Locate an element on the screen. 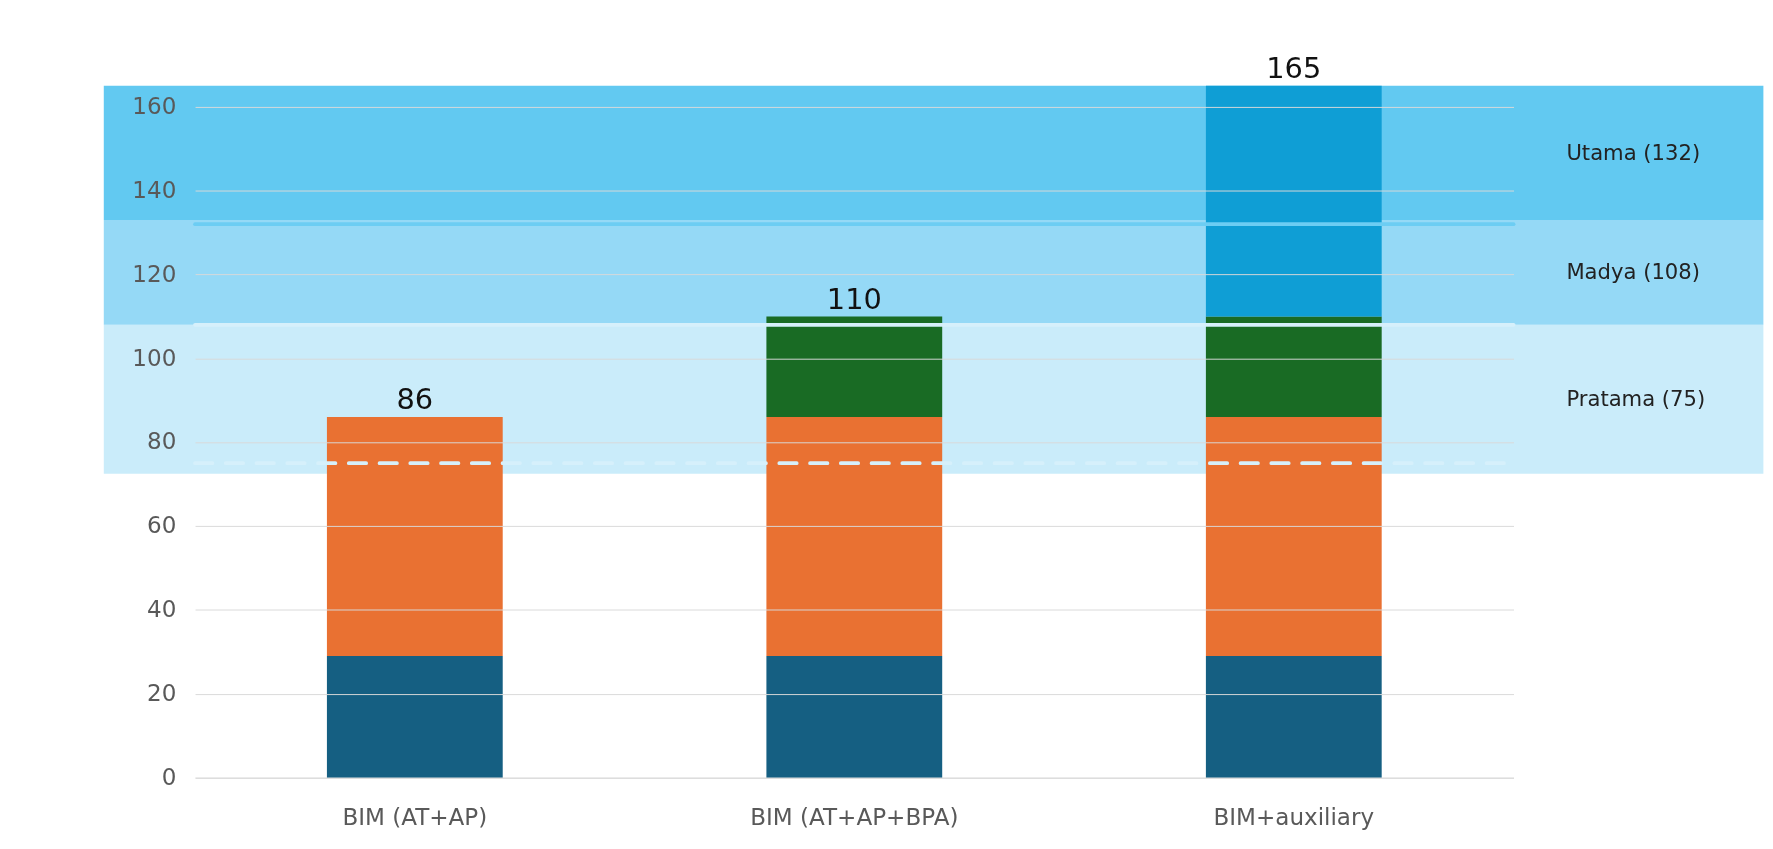  band-label: Pratama (75) is located at coordinates (1636, 398).